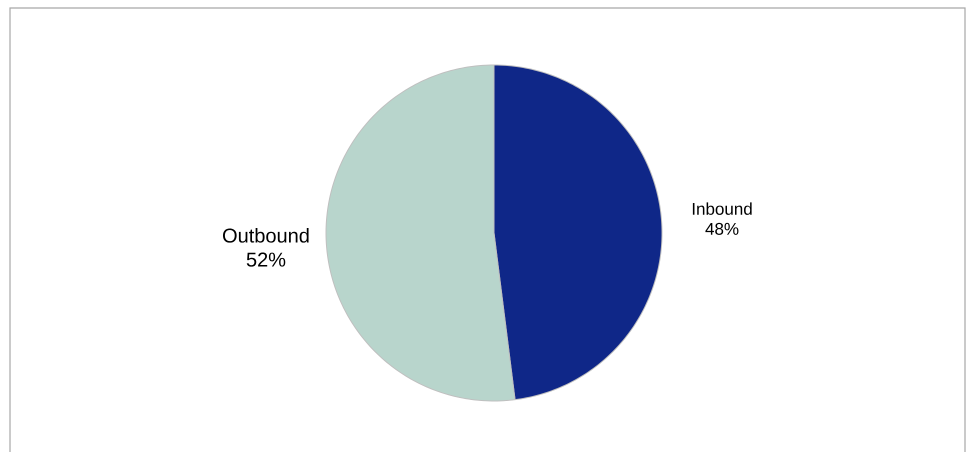 The image size is (969, 453). What do you see at coordinates (722, 209) in the screenshot?
I see `slice-label: Inbound` at bounding box center [722, 209].